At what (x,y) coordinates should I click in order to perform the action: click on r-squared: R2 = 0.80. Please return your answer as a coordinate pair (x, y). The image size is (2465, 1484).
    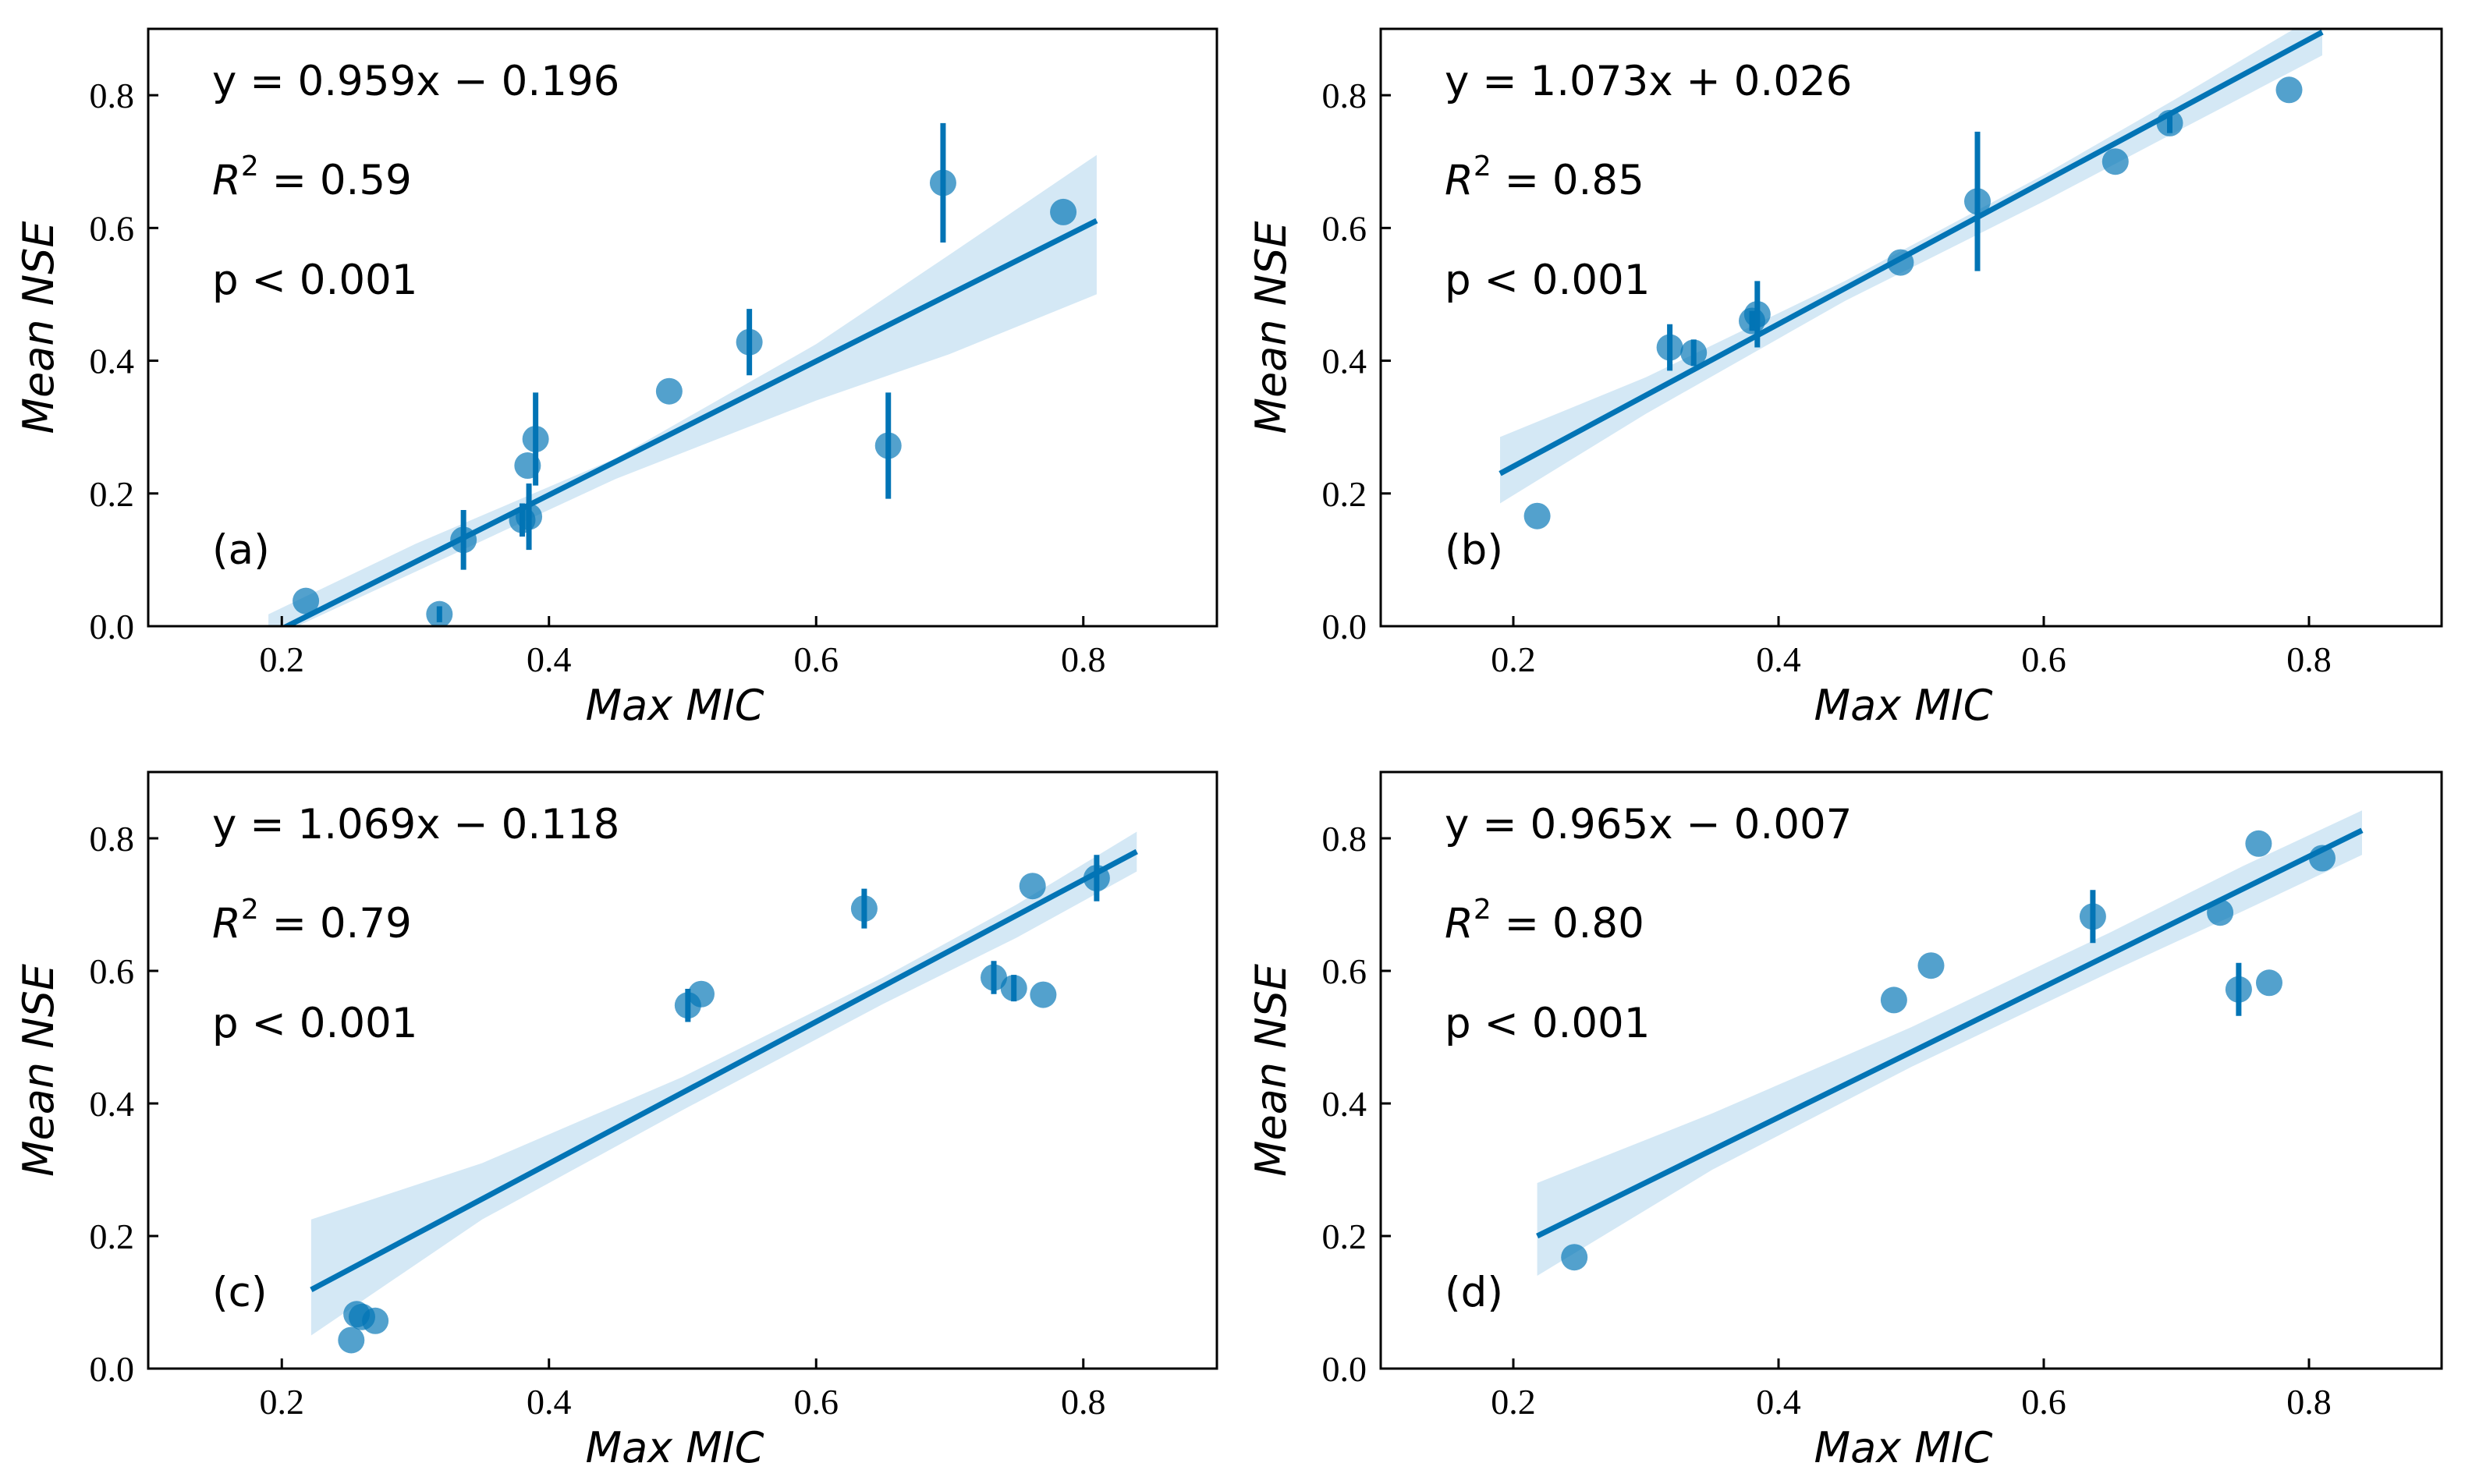
    Looking at the image, I should click on (1545, 920).